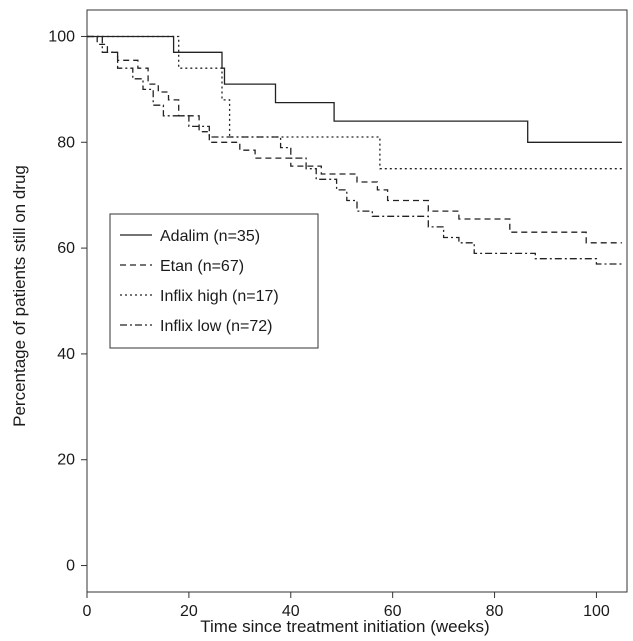 This screenshot has width=633, height=641. Describe the element at coordinates (495, 611) in the screenshot. I see `x-tick-label: 80` at that location.